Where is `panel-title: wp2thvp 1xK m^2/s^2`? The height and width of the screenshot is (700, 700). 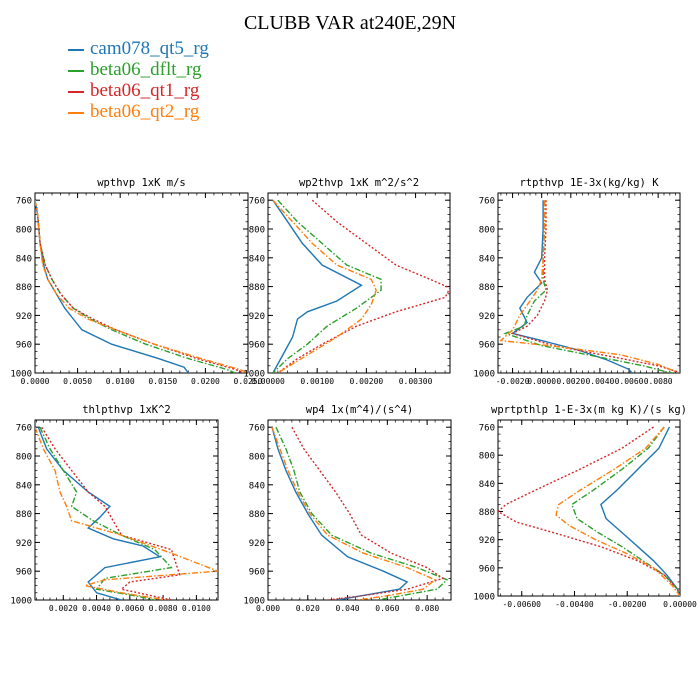
panel-title: wp2thvp 1xK m^2/s^2 is located at coordinates (359, 183).